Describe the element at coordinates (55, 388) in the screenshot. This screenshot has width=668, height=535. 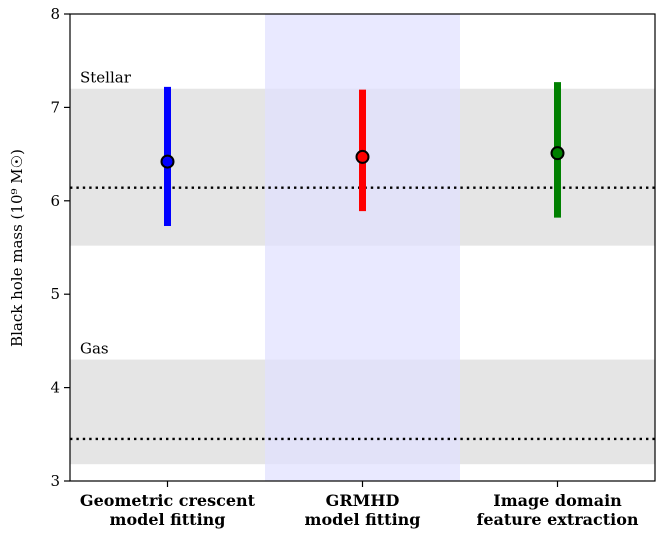
I see `y-tick-label: 4` at that location.